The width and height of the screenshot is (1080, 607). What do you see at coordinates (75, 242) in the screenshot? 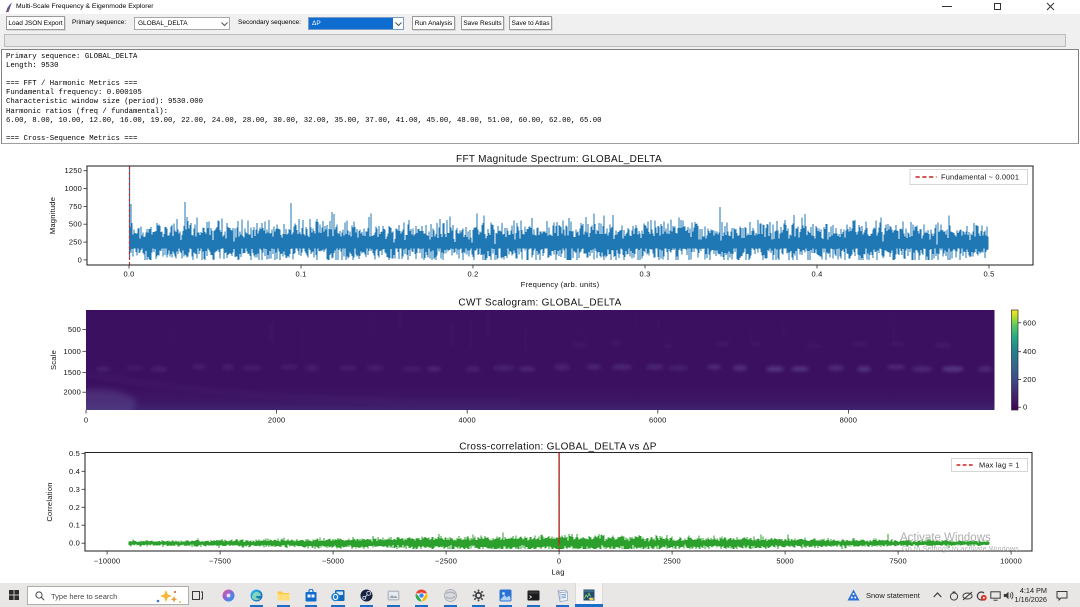
I see `svg-text: 250` at bounding box center [75, 242].